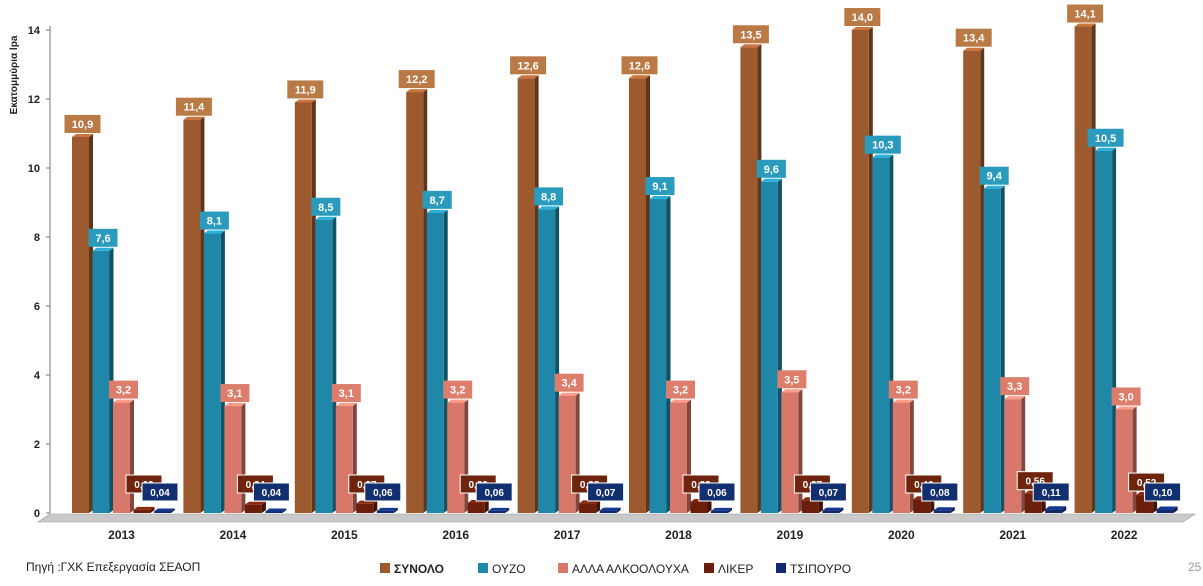  What do you see at coordinates (14, 74) in the screenshot?
I see `y-axis-title: Εκατομμύρια lpa` at bounding box center [14, 74].